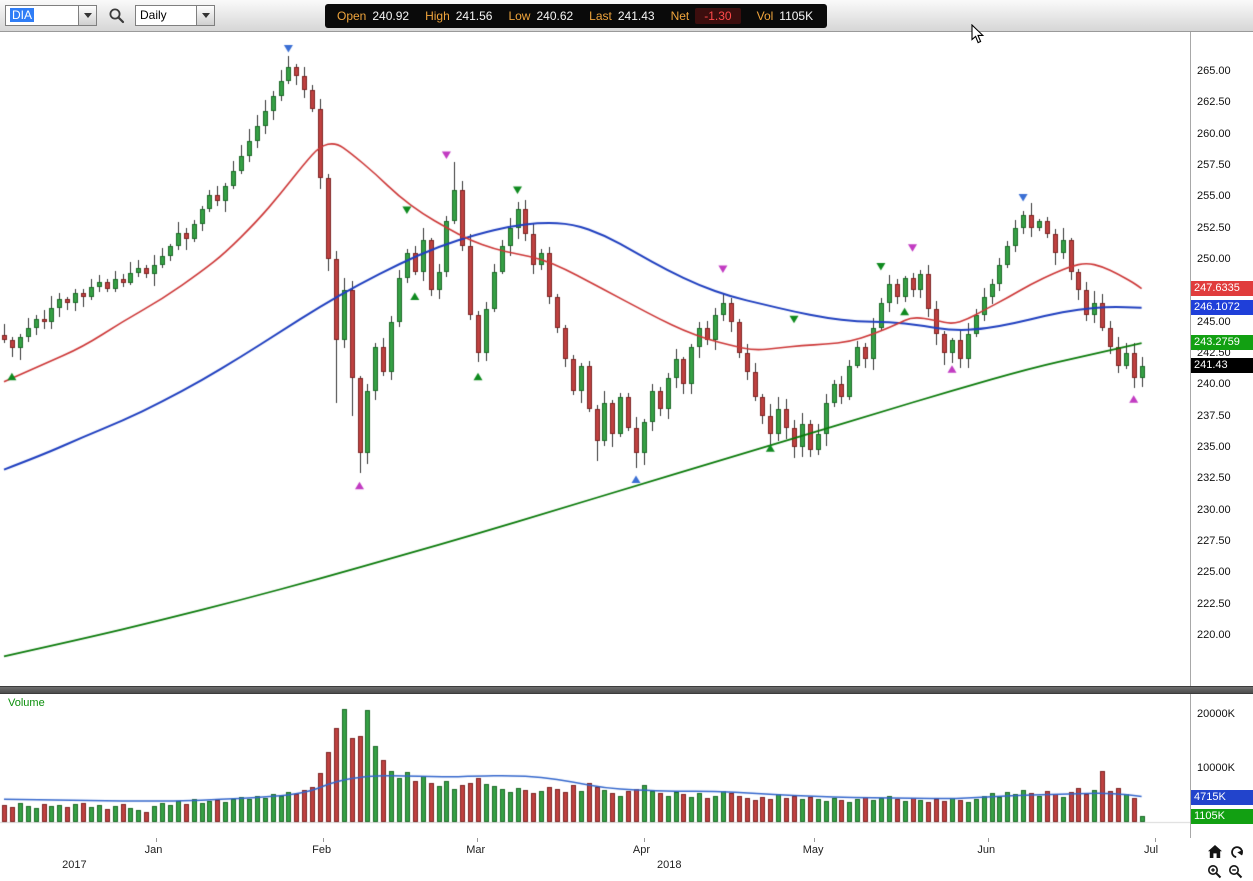 This screenshot has height=881, width=1253. I want to click on high-value: 241.56, so click(474, 15).